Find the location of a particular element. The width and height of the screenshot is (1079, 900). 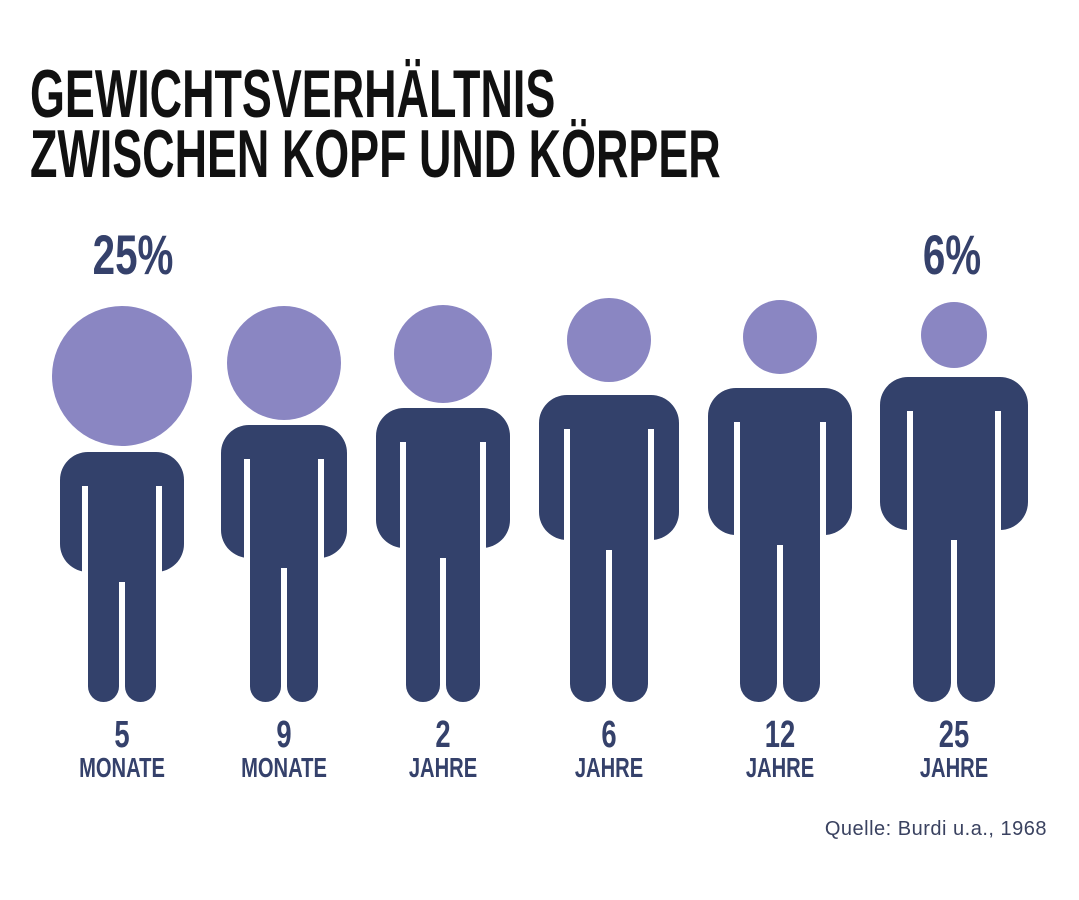

category-label: 5 MONATE is located at coordinates (122, 749).